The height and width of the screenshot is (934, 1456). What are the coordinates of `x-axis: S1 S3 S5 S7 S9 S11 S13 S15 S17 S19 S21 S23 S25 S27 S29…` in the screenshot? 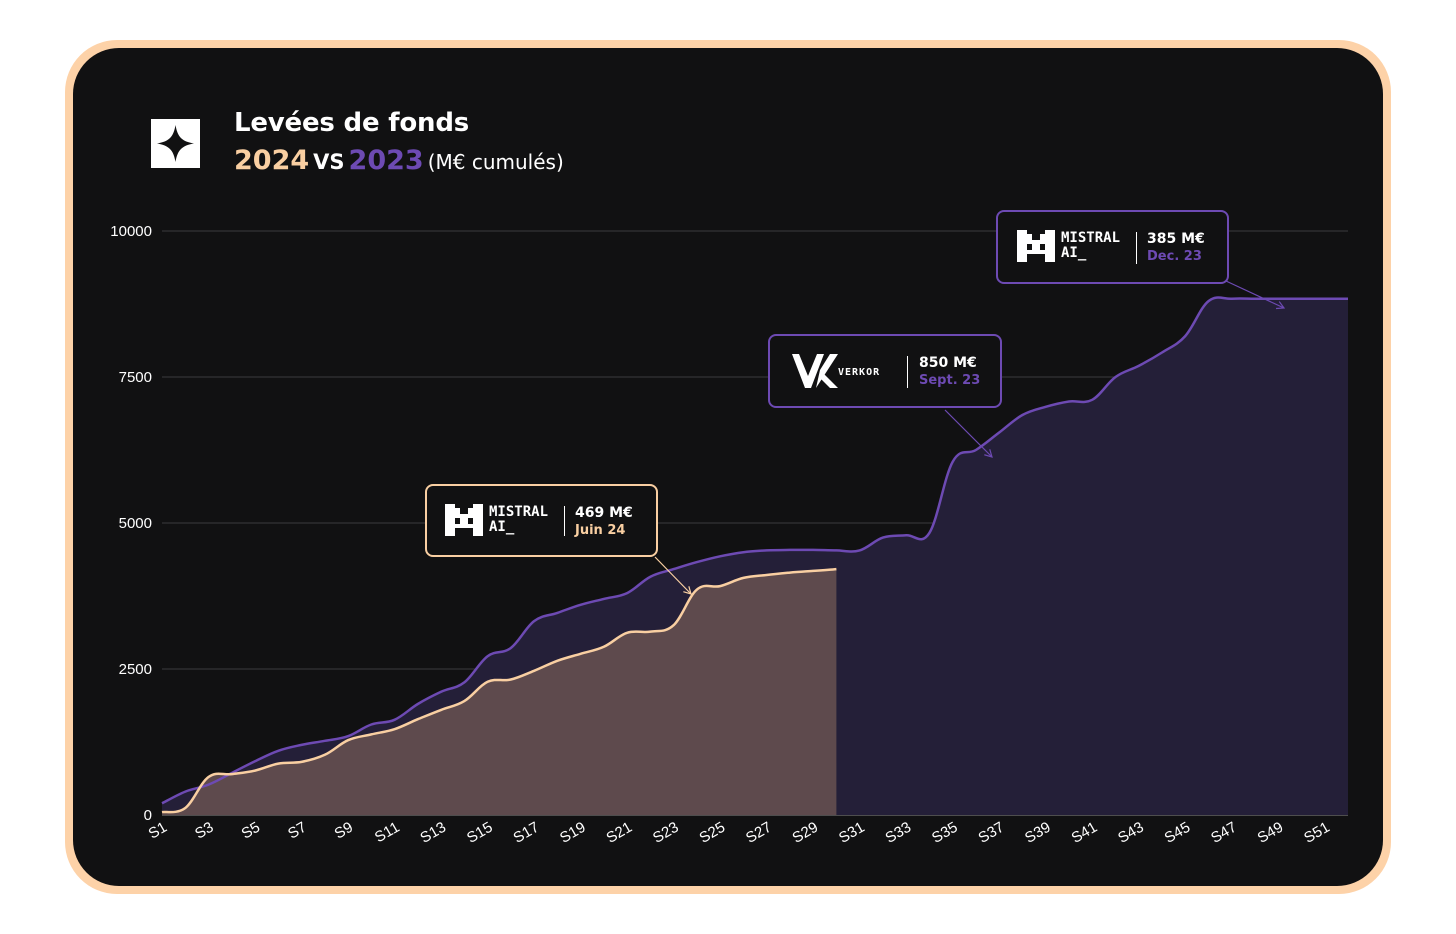 It's located at (739, 833).